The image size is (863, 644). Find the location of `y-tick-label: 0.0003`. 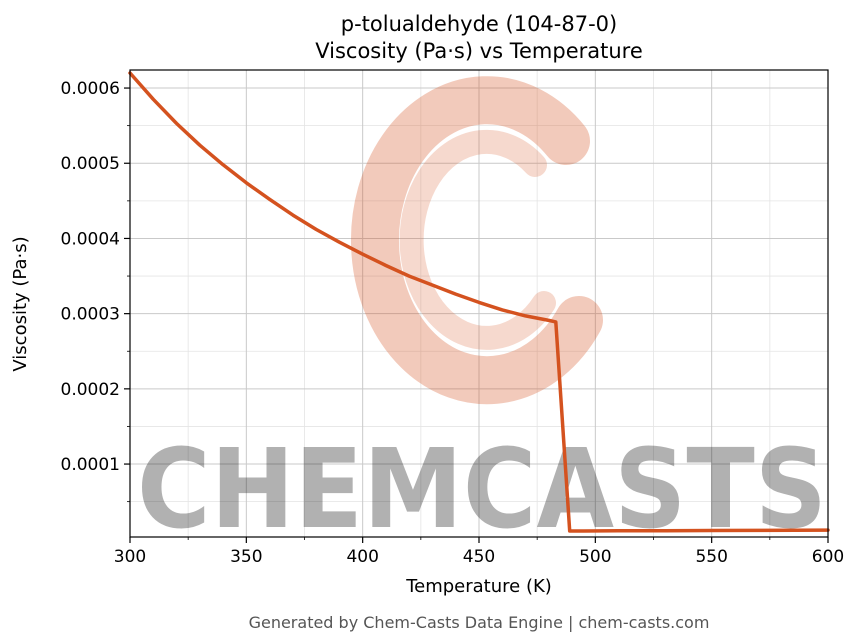

y-tick-label: 0.0003 is located at coordinates (90, 315).